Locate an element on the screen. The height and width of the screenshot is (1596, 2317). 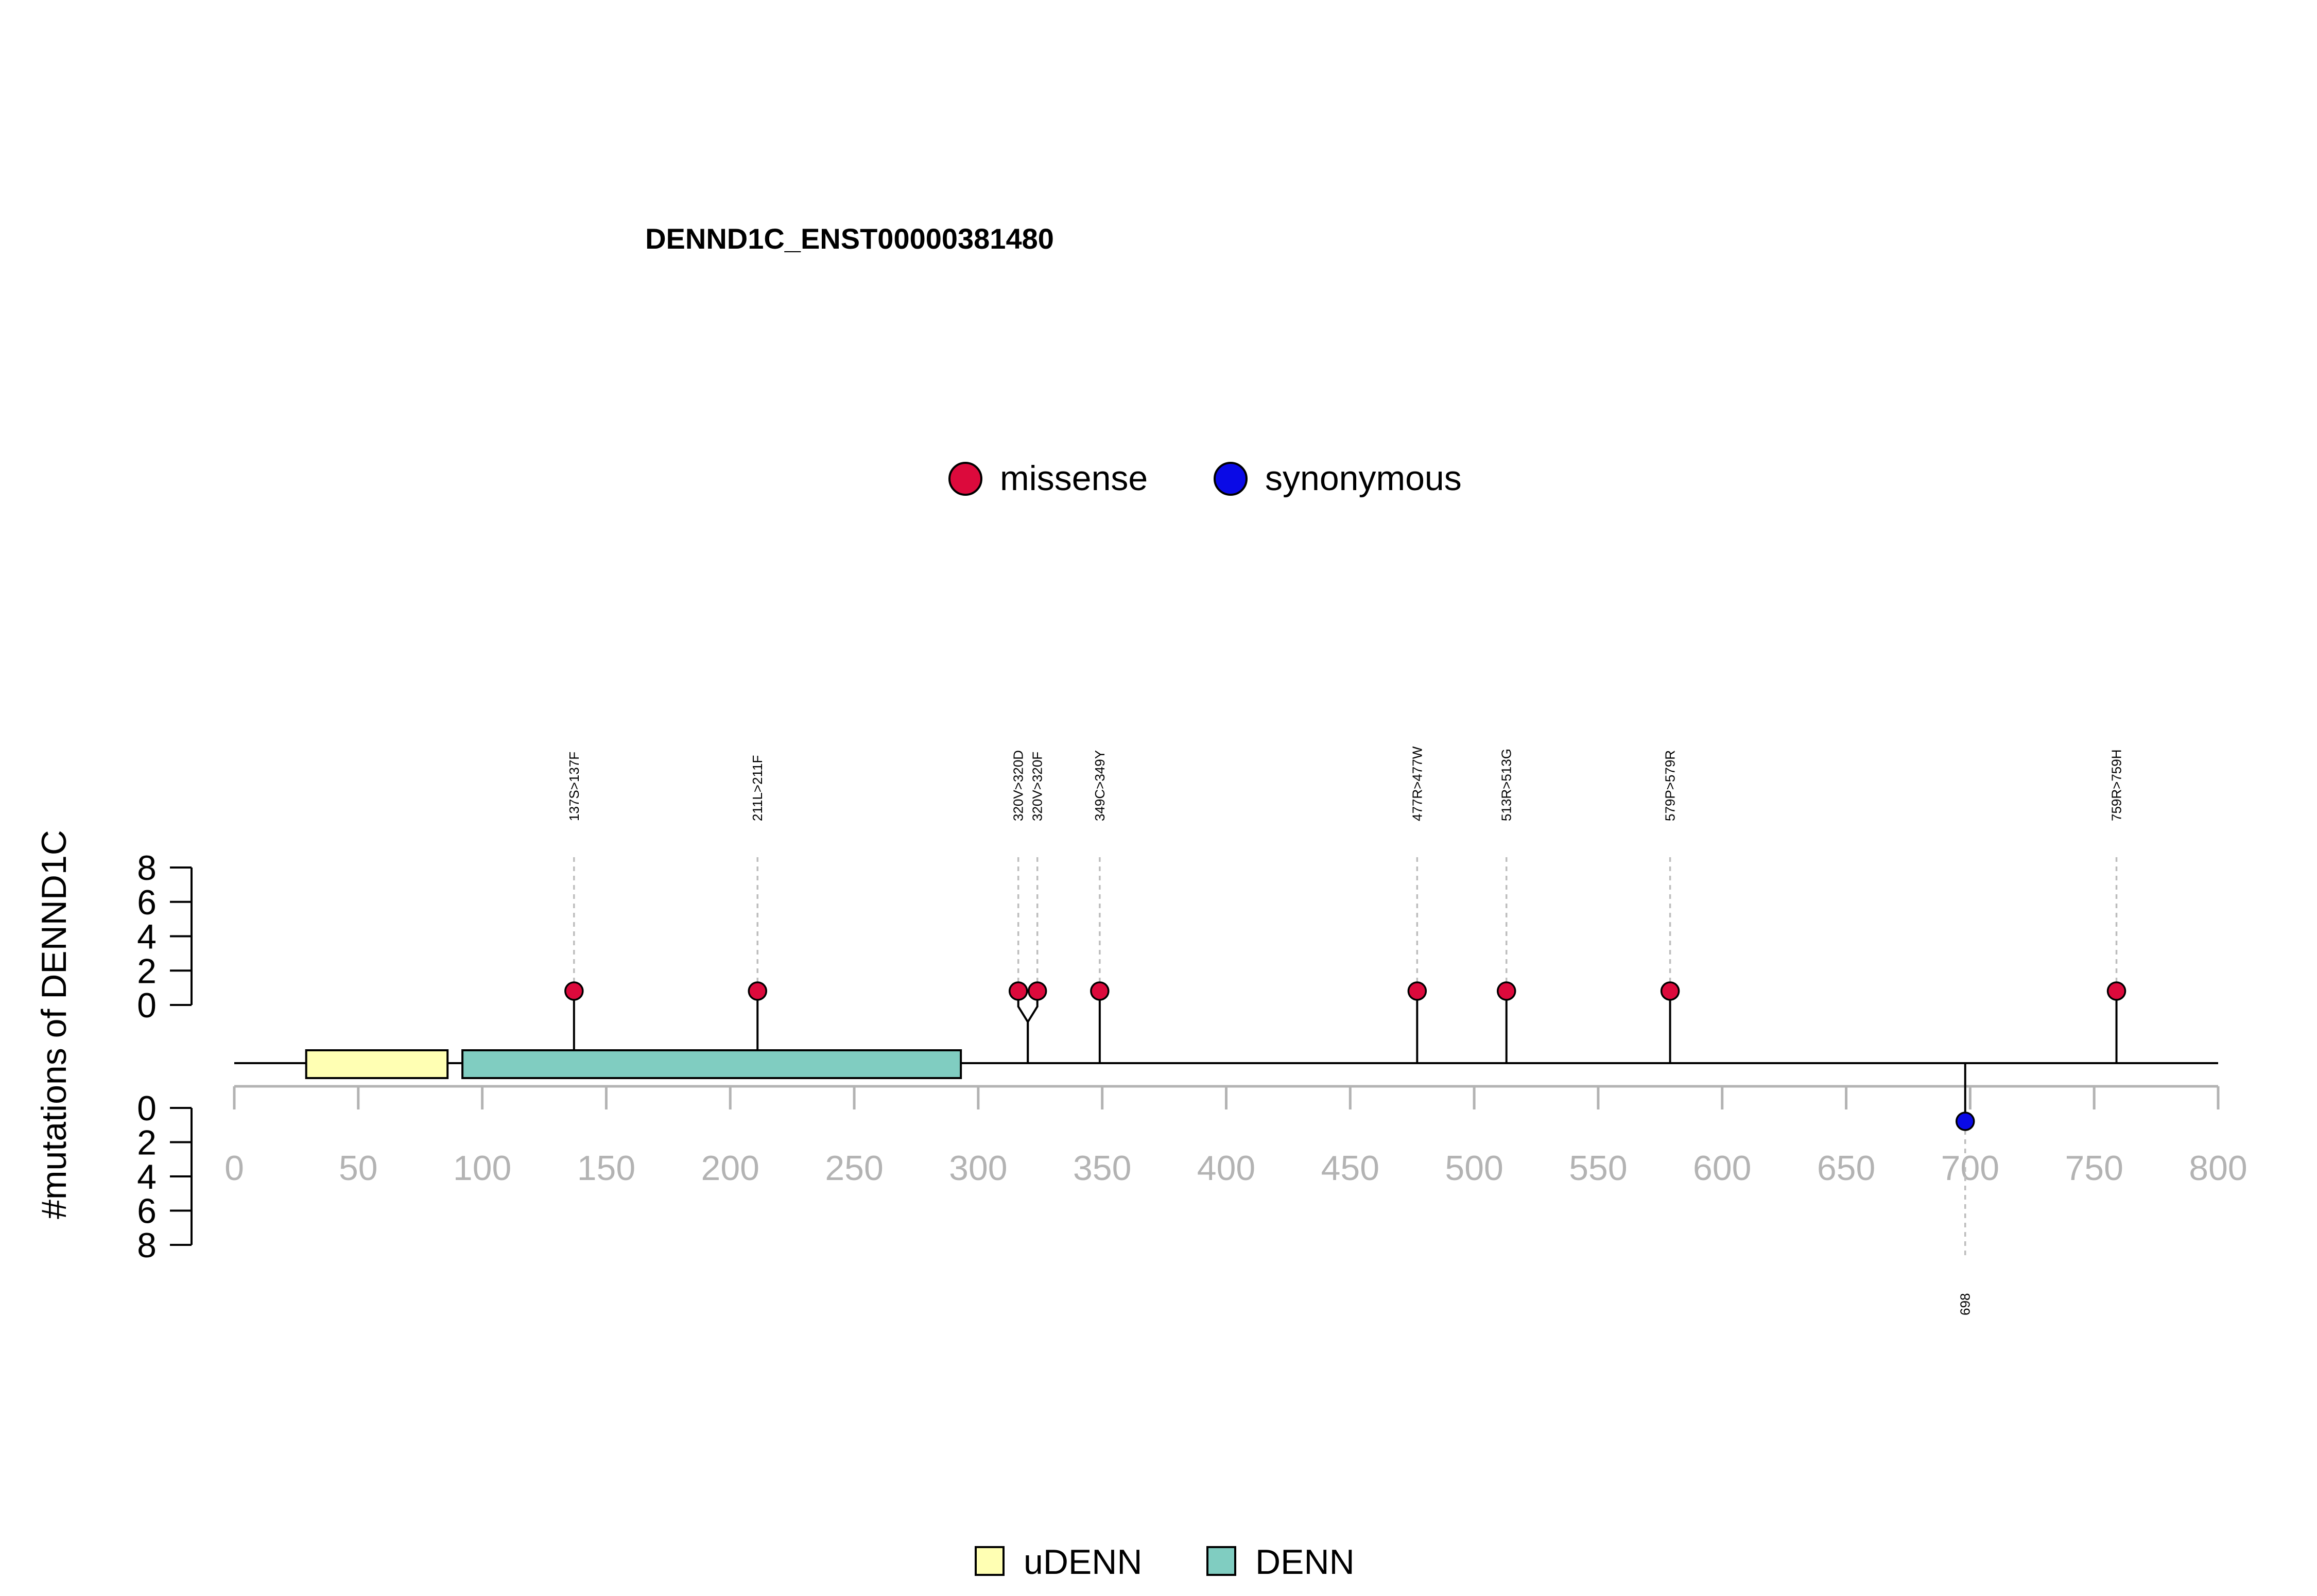
x-tick-label: 250 is located at coordinates (854, 1168).